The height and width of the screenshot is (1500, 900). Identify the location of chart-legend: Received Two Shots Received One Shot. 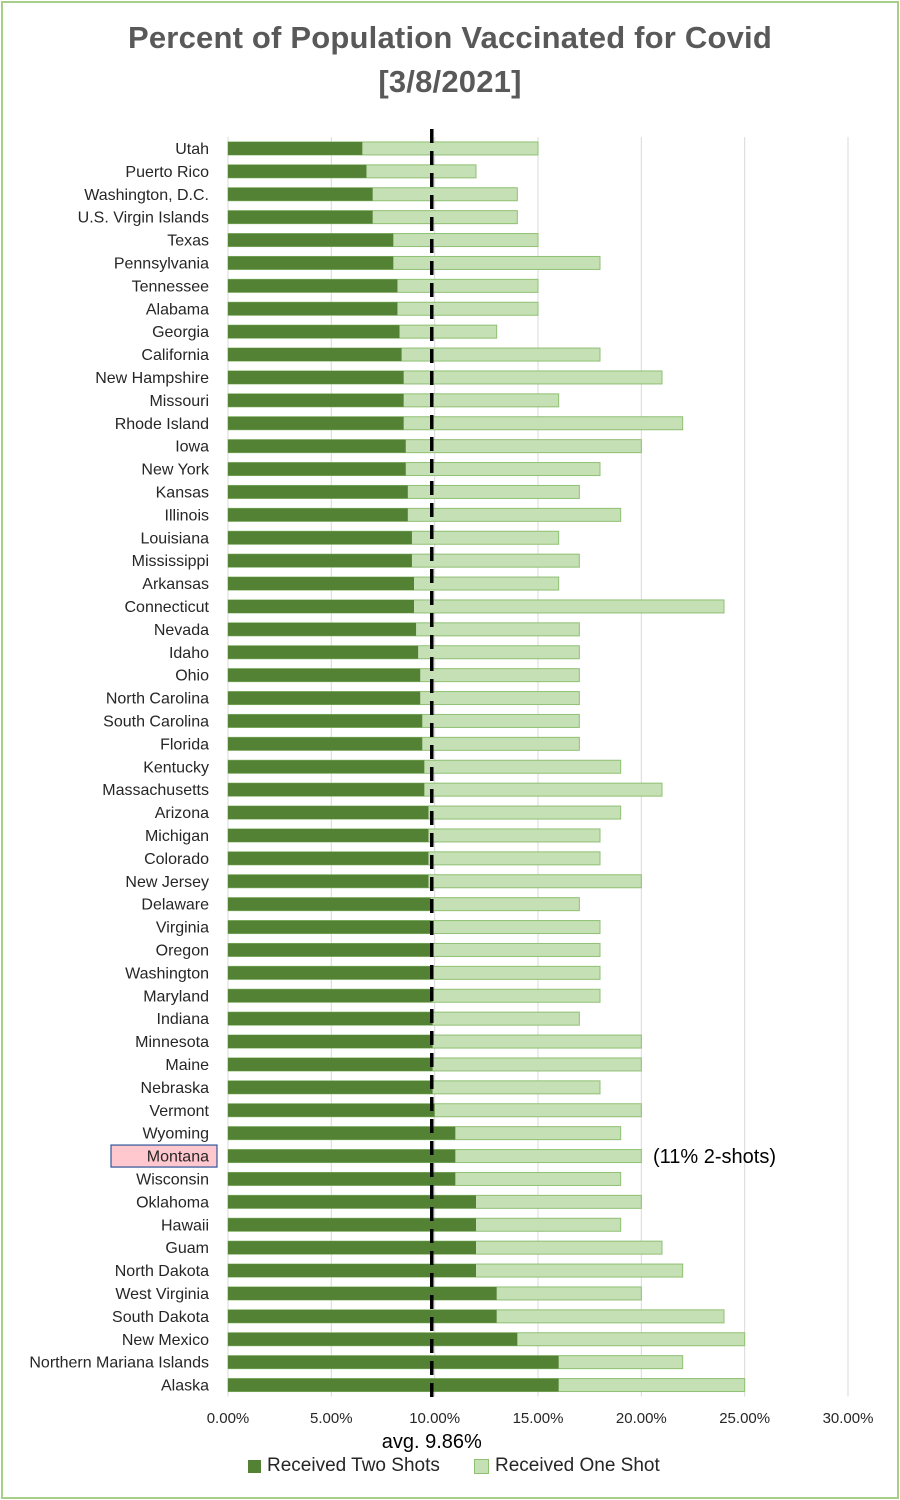
(450, 1466).